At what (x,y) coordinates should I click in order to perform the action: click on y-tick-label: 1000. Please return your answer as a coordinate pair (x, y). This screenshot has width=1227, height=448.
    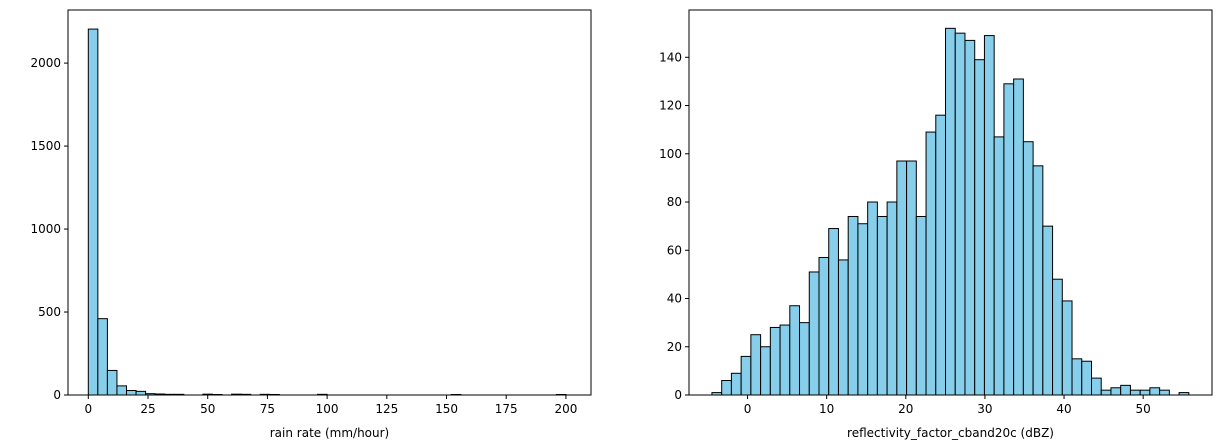
    Looking at the image, I should click on (45, 229).